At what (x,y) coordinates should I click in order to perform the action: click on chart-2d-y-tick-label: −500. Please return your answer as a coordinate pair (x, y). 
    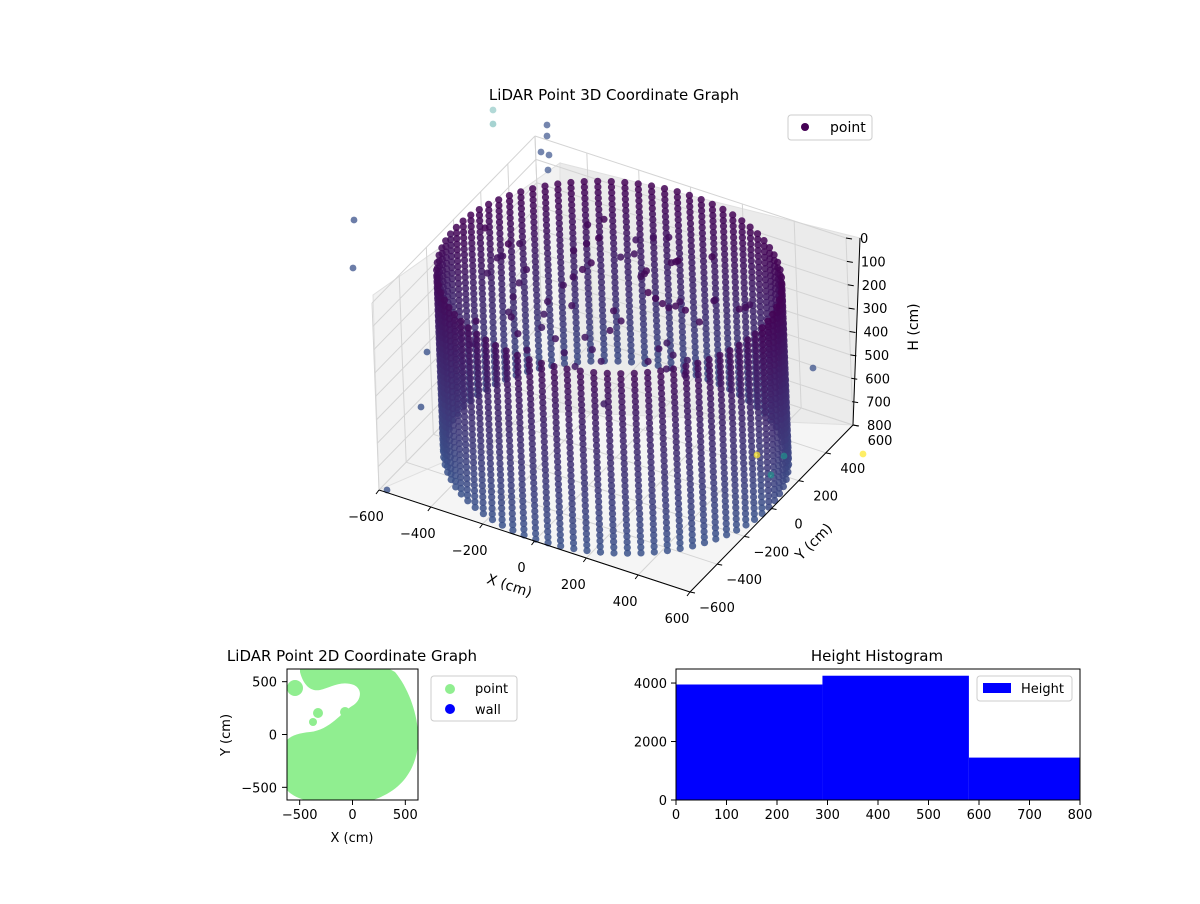
    Looking at the image, I should click on (259, 788).